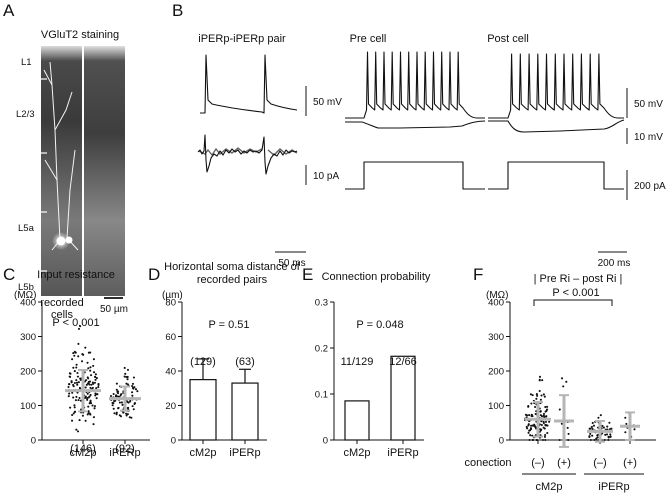 The width and height of the screenshot is (666, 503). I want to click on panel-d-letter: D, so click(154, 274).